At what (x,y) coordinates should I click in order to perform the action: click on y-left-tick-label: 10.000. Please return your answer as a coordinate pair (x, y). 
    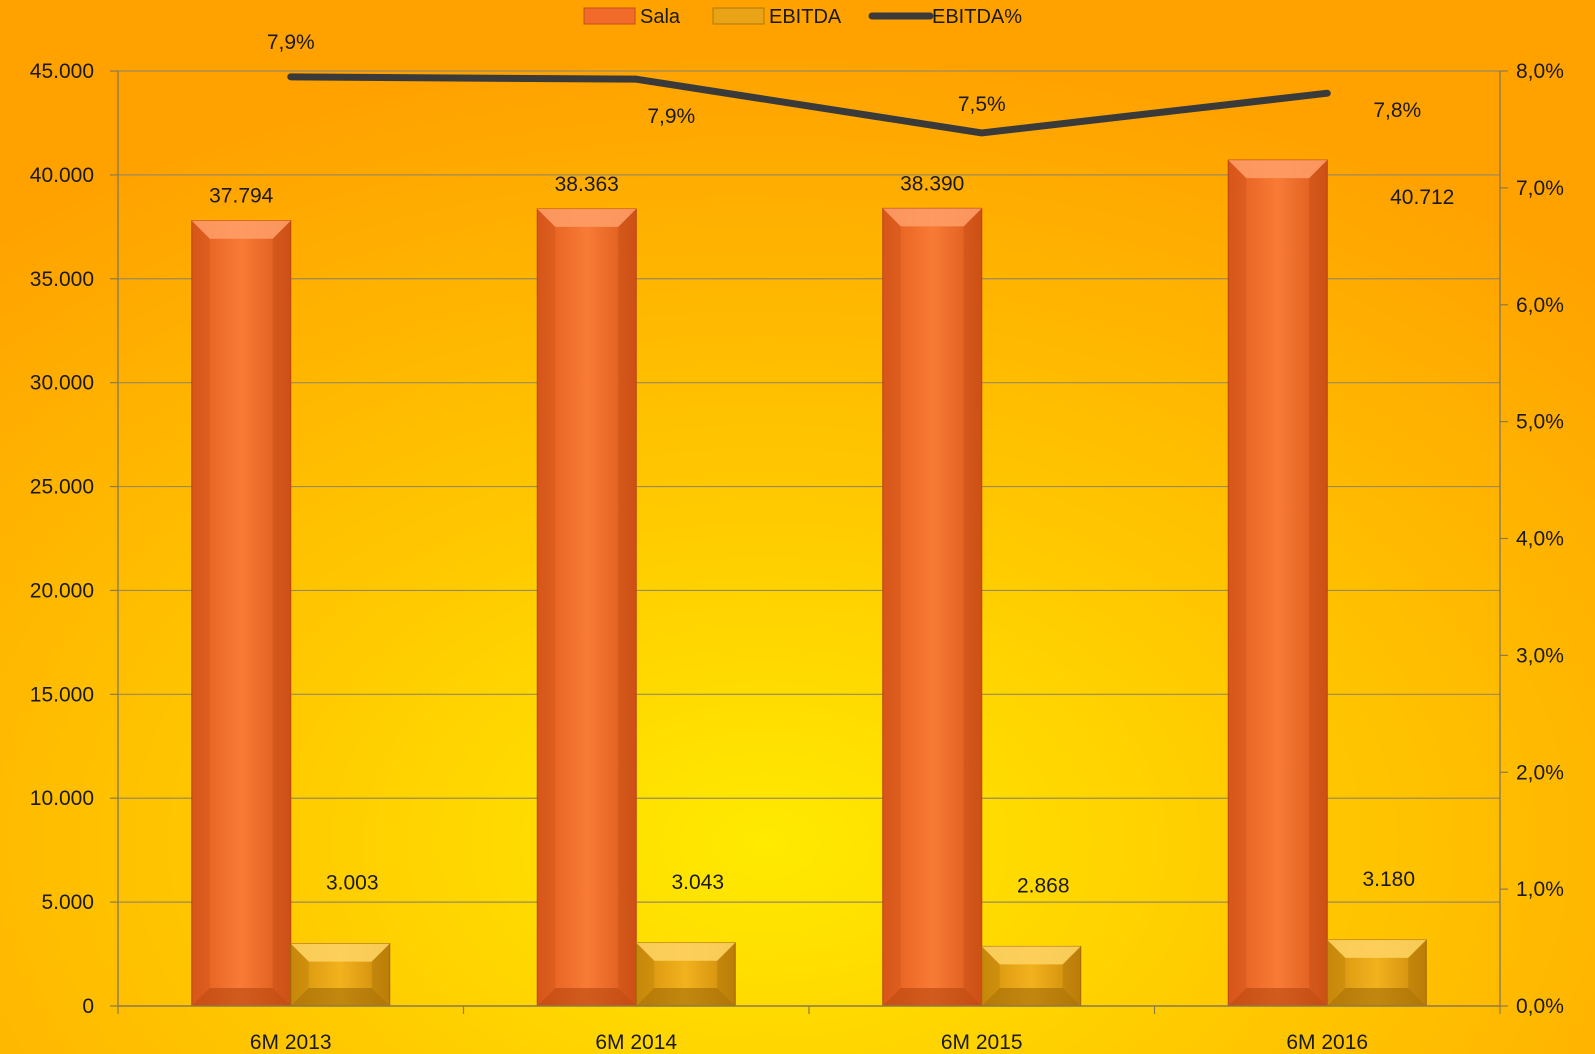
    Looking at the image, I should click on (62, 798).